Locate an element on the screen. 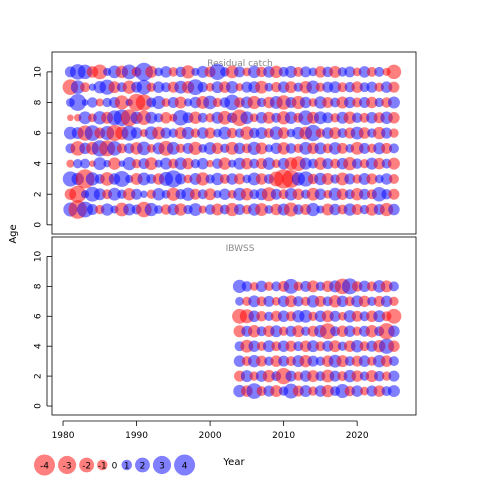  legend-label: 3 is located at coordinates (162, 467).